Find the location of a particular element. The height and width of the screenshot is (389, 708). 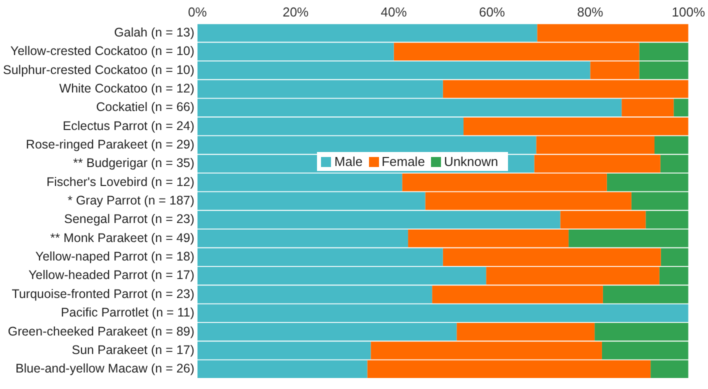

y-tick-label: Fischer's Lovebird (n = 12) is located at coordinates (120, 181).